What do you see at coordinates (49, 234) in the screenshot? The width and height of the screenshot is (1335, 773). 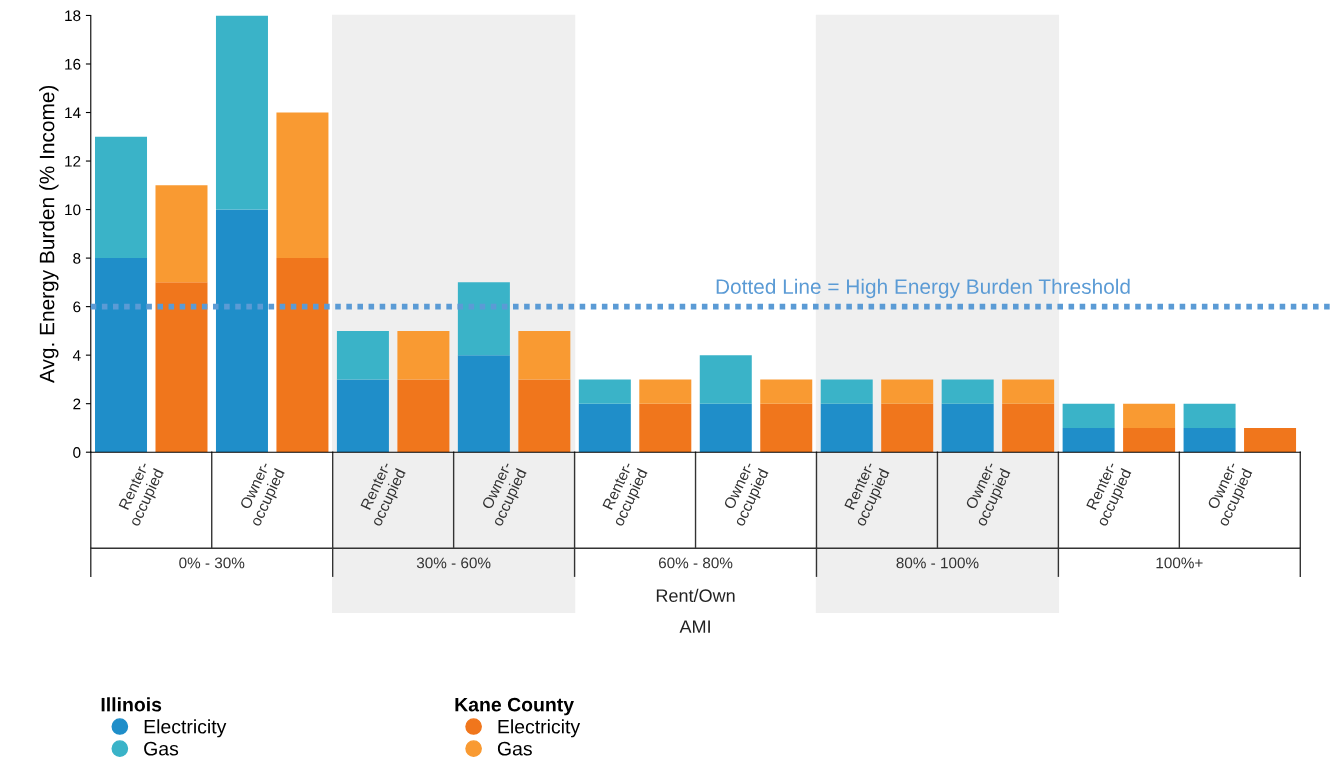 I see `y-axis-title: Avg. Energy Burden (% Income)` at bounding box center [49, 234].